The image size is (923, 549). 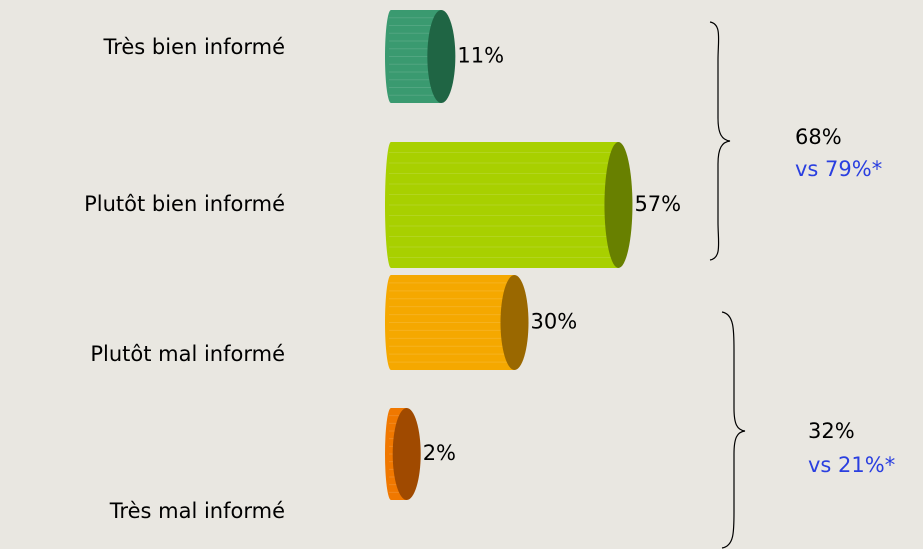 What do you see at coordinates (818, 137) in the screenshot?
I see `group-total: 68%` at bounding box center [818, 137].